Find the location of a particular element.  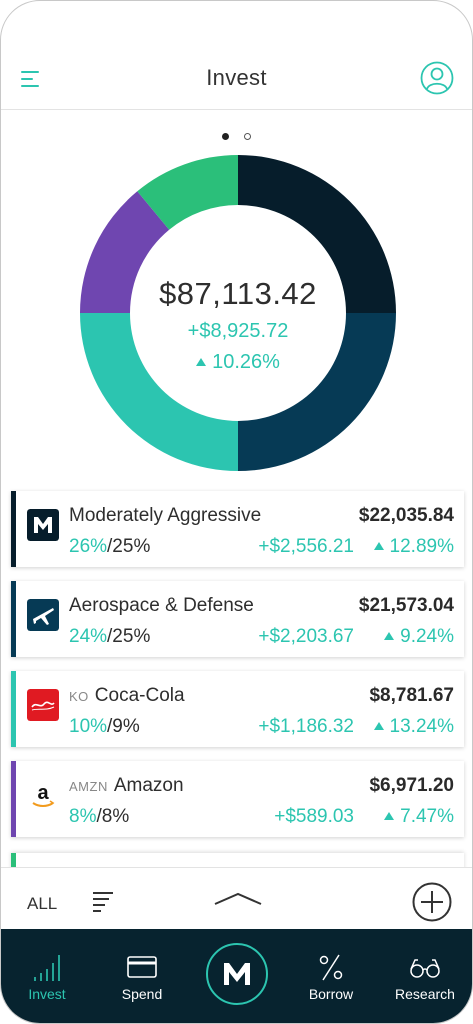

m1-logo-icon is located at coordinates (237, 974).